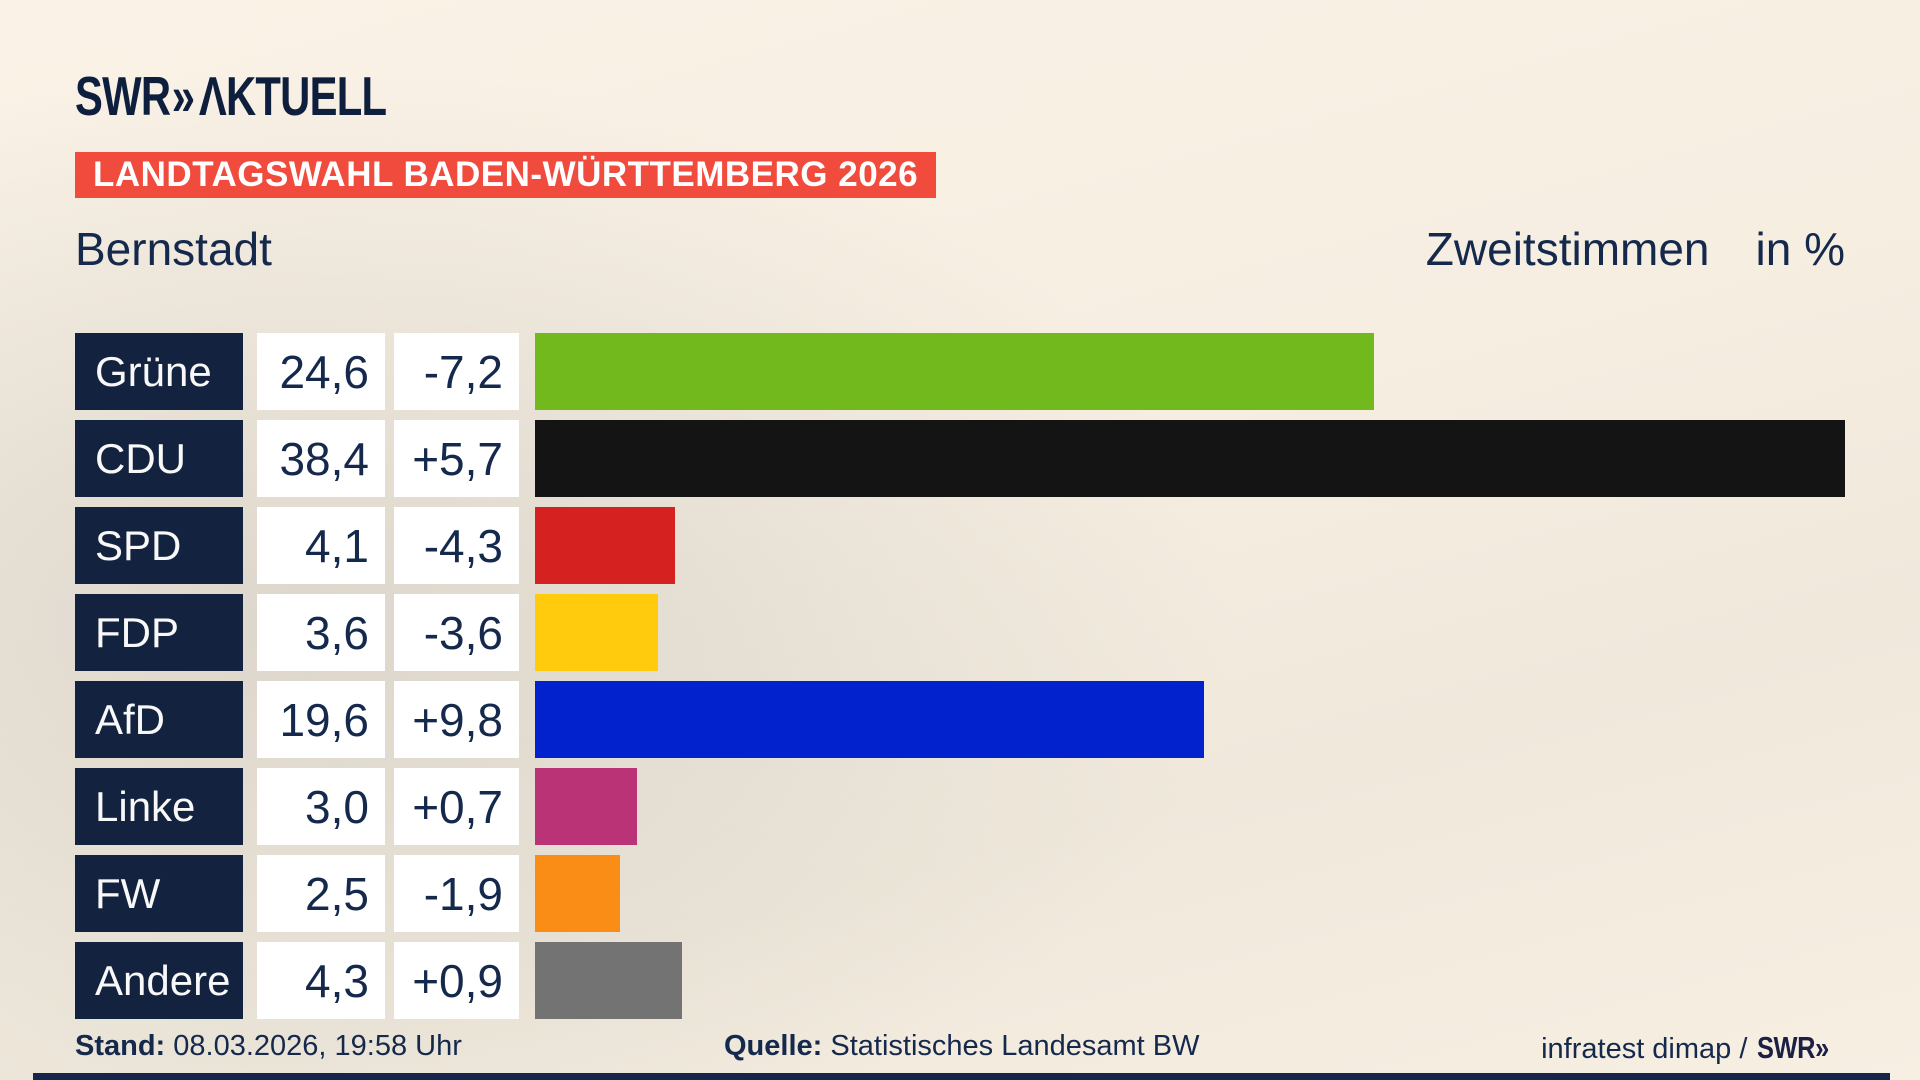  I want to click on vote-type-group: Zweitstimmen in %, so click(1635, 249).